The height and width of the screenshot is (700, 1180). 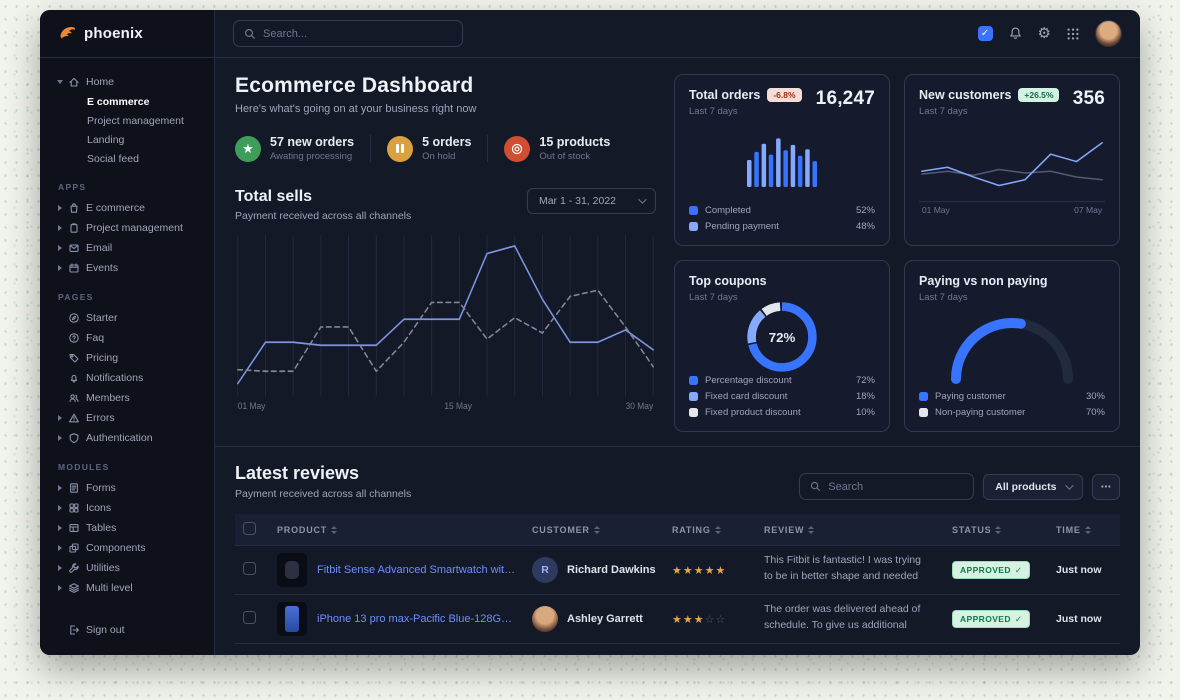 What do you see at coordinates (899, 486) in the screenshot?
I see `reviews-search-input` at bounding box center [899, 486].